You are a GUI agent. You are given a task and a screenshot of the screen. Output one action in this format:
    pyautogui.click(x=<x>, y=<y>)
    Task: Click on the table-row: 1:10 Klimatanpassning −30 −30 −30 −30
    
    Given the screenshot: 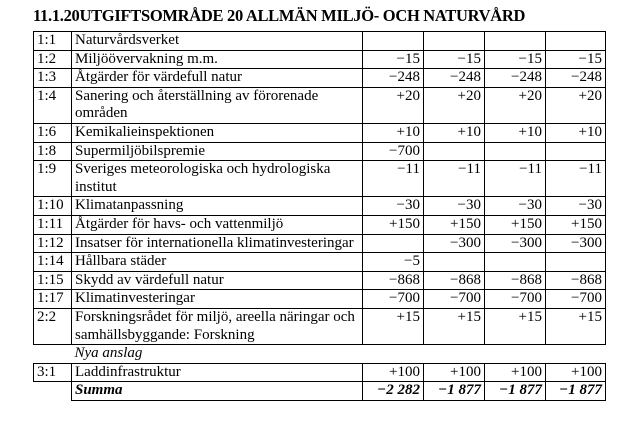 What is the action you would take?
    pyautogui.click(x=319, y=206)
    